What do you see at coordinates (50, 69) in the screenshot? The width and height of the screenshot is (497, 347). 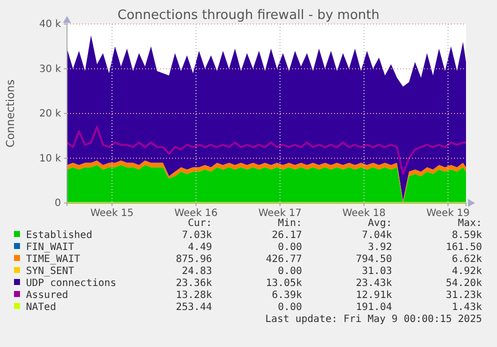 I see `y-tick-label: 30 k` at bounding box center [50, 69].